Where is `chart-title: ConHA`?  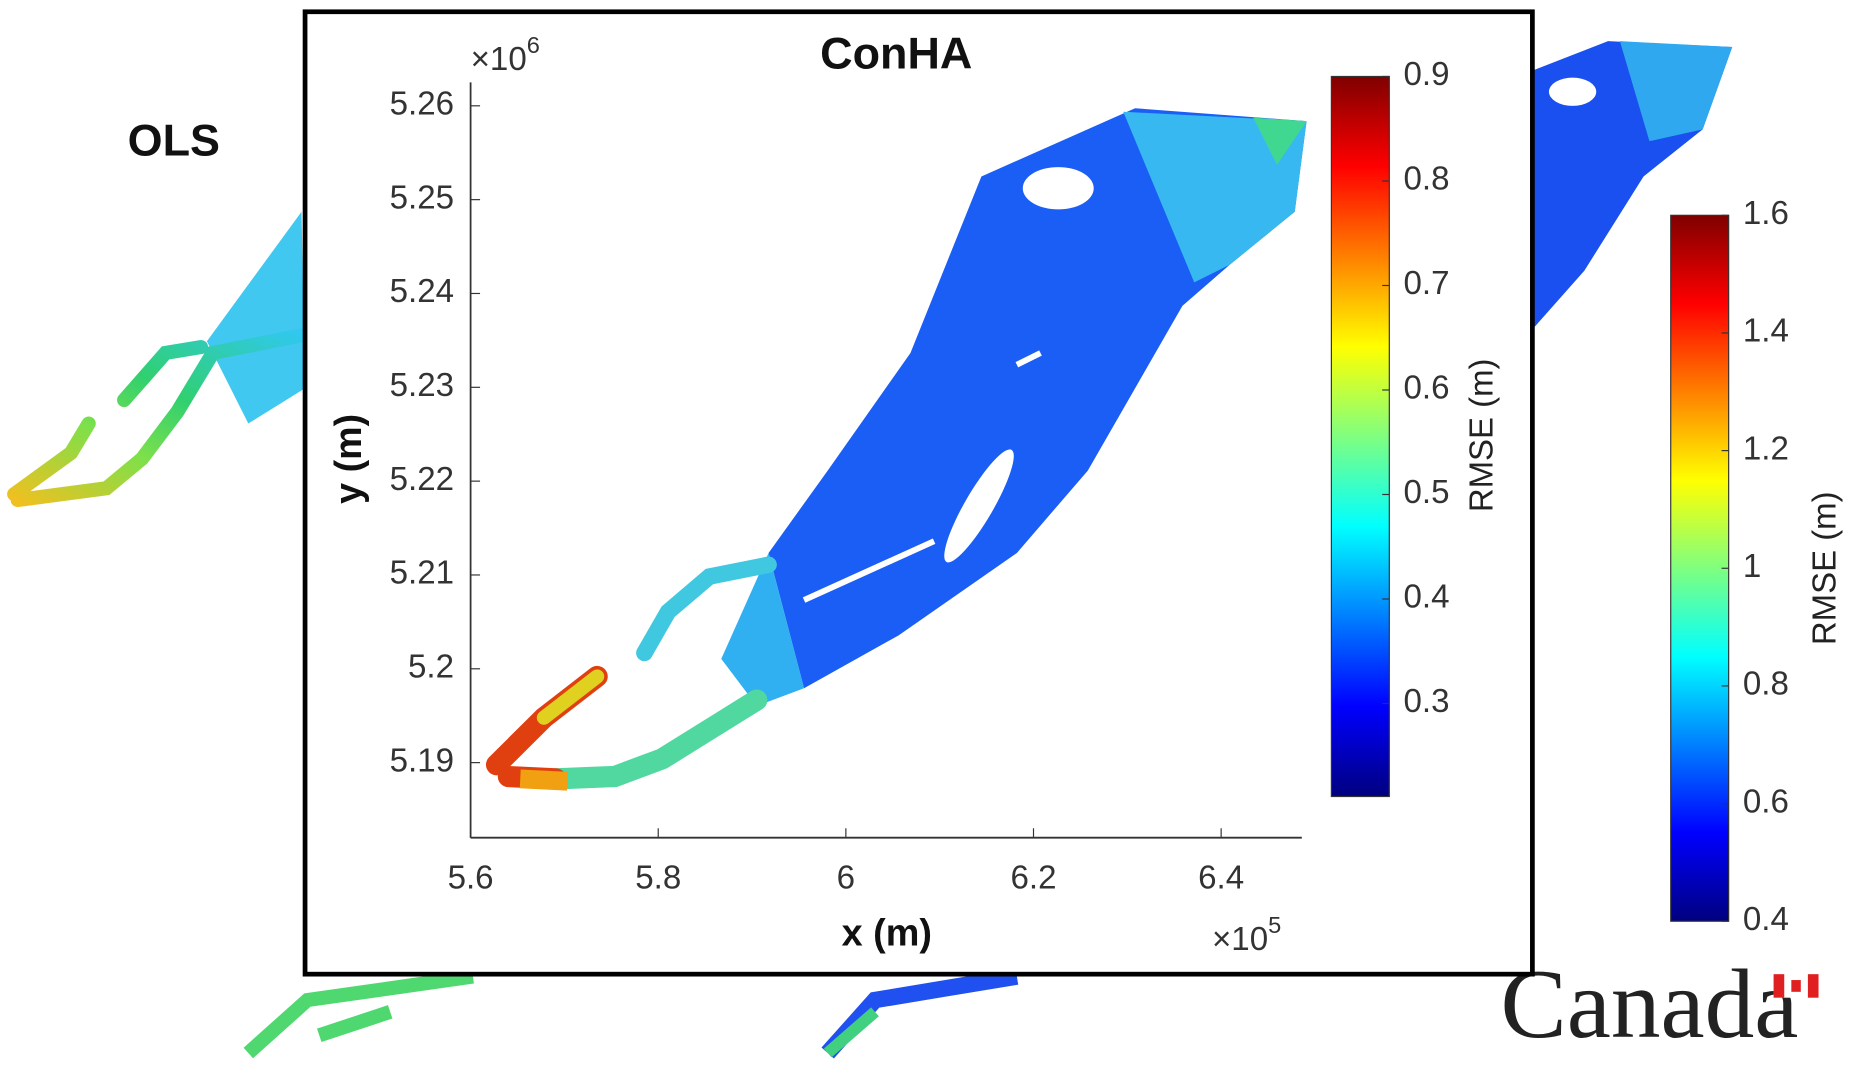 chart-title: ConHA is located at coordinates (896, 53).